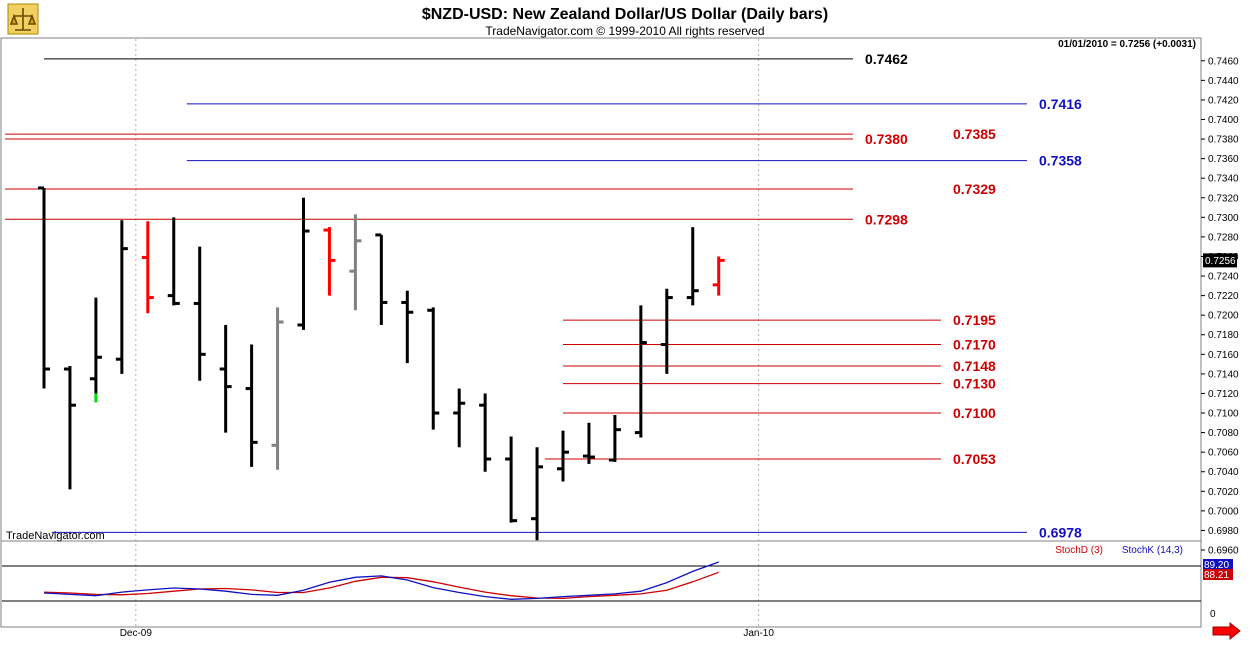 The height and width of the screenshot is (648, 1250). I want to click on stochd-line, so click(381, 585).